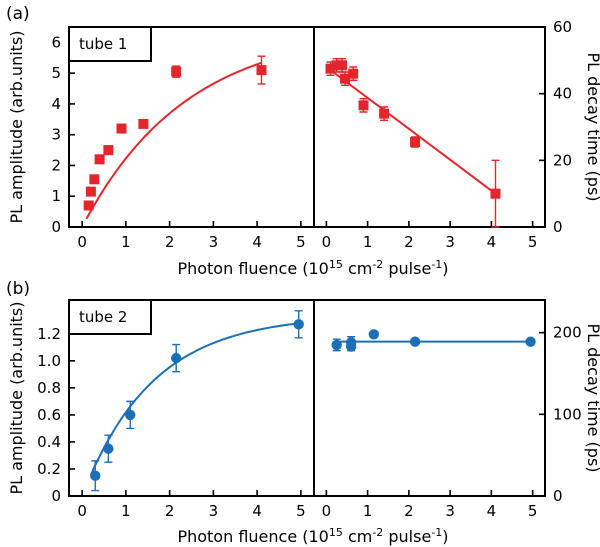  Describe the element at coordinates (327, 511) in the screenshot. I see `p1-right-xtick-label-0: 0` at that location.